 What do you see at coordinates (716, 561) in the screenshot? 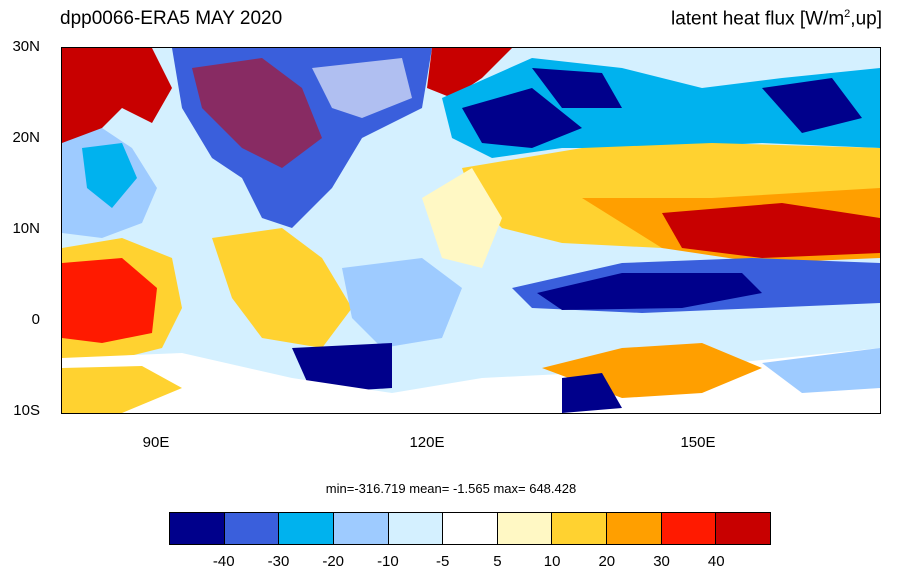
I see `colorbar-label: 40` at bounding box center [716, 561].